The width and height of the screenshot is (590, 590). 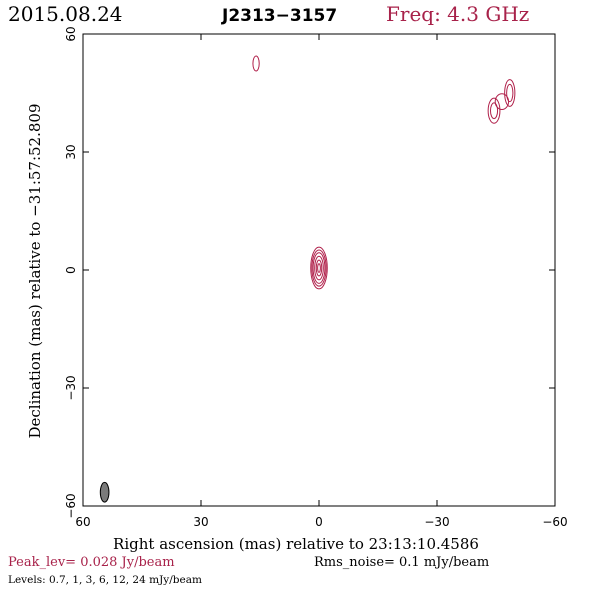 I want to click on peak-level: Peak_lev= 0.028 Jy/beam, so click(x=91, y=562).